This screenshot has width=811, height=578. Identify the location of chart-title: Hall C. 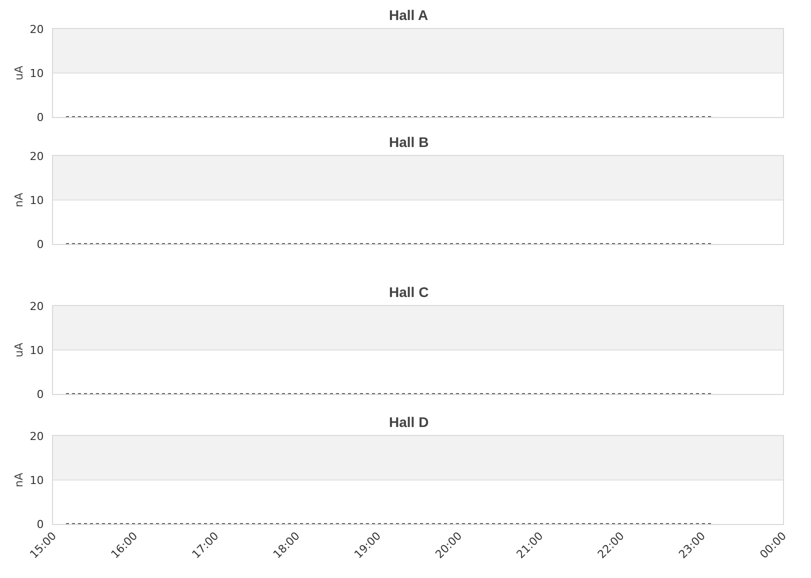
(409, 292).